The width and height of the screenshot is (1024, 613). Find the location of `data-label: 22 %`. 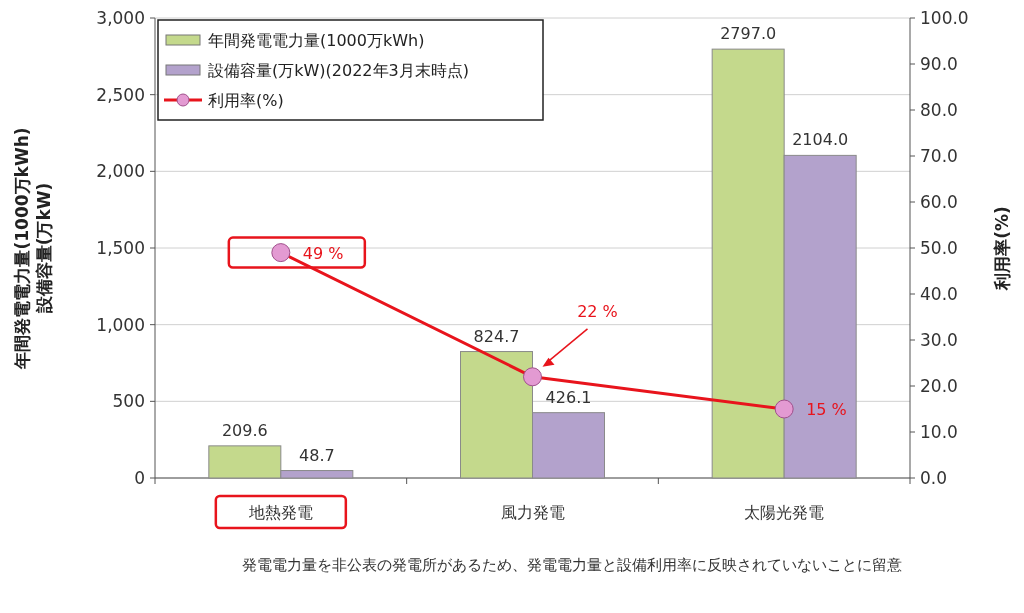

data-label: 22 % is located at coordinates (597, 311).